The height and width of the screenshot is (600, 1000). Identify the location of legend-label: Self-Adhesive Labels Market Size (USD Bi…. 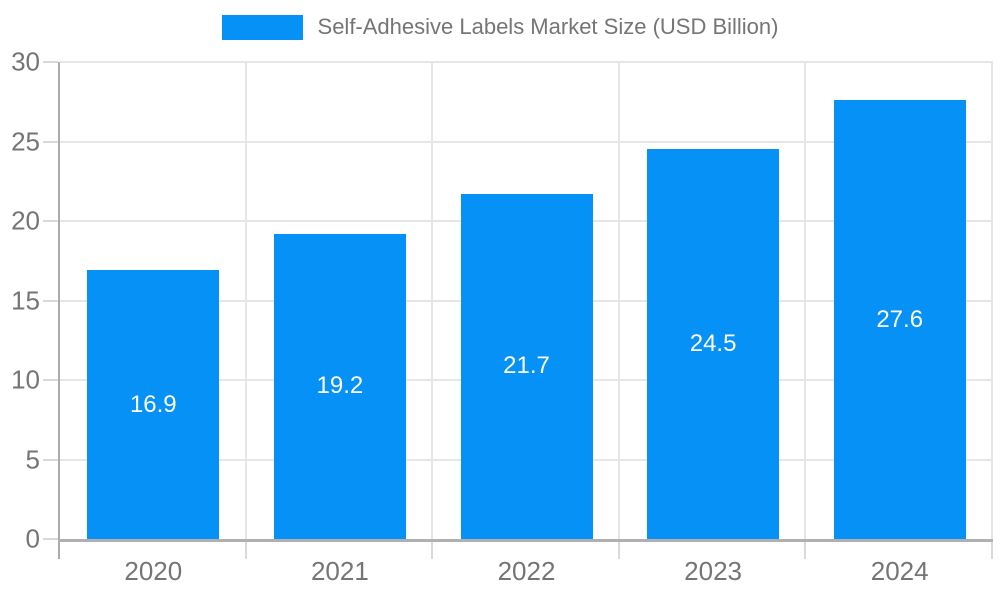
(548, 26).